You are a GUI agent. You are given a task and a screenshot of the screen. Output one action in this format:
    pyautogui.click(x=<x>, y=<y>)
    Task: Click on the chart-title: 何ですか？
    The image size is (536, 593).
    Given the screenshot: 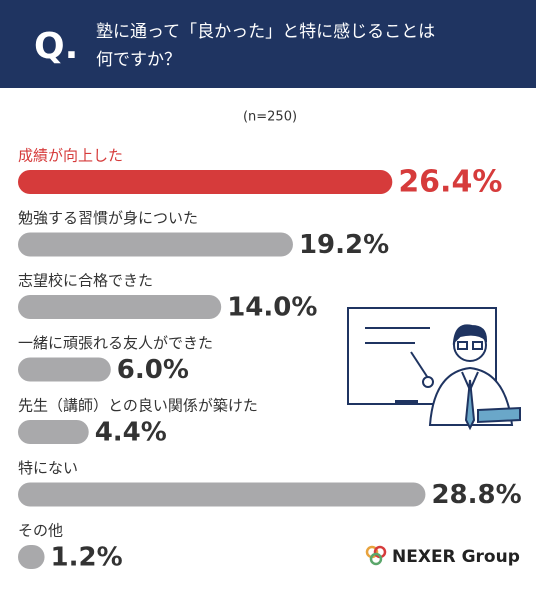 What is the action you would take?
    pyautogui.click(x=138, y=60)
    